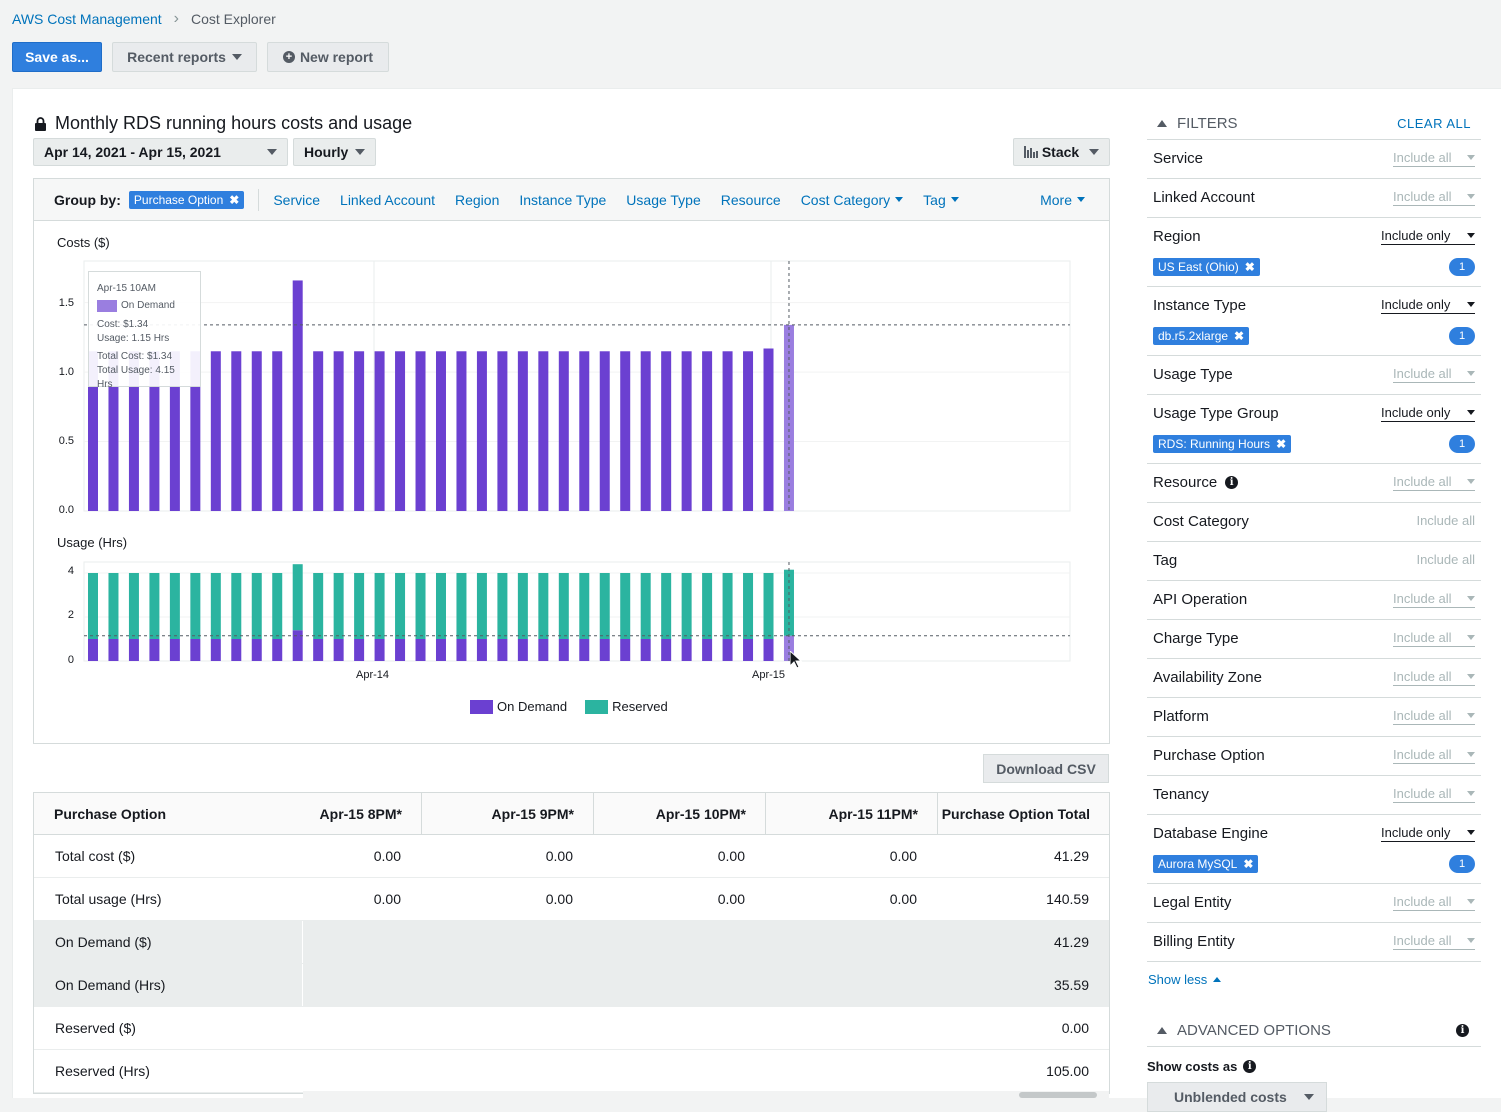 This screenshot has width=1501, height=1112. I want to click on filter-name: Tag, so click(1165, 560).